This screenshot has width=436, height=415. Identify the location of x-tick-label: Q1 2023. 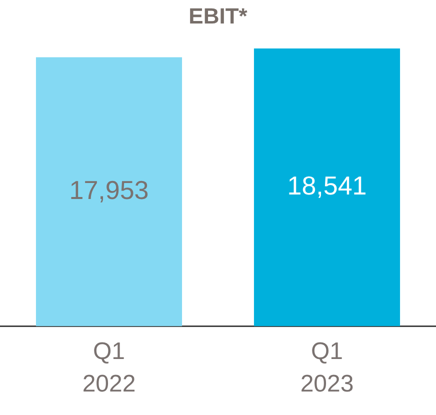
(327, 368).